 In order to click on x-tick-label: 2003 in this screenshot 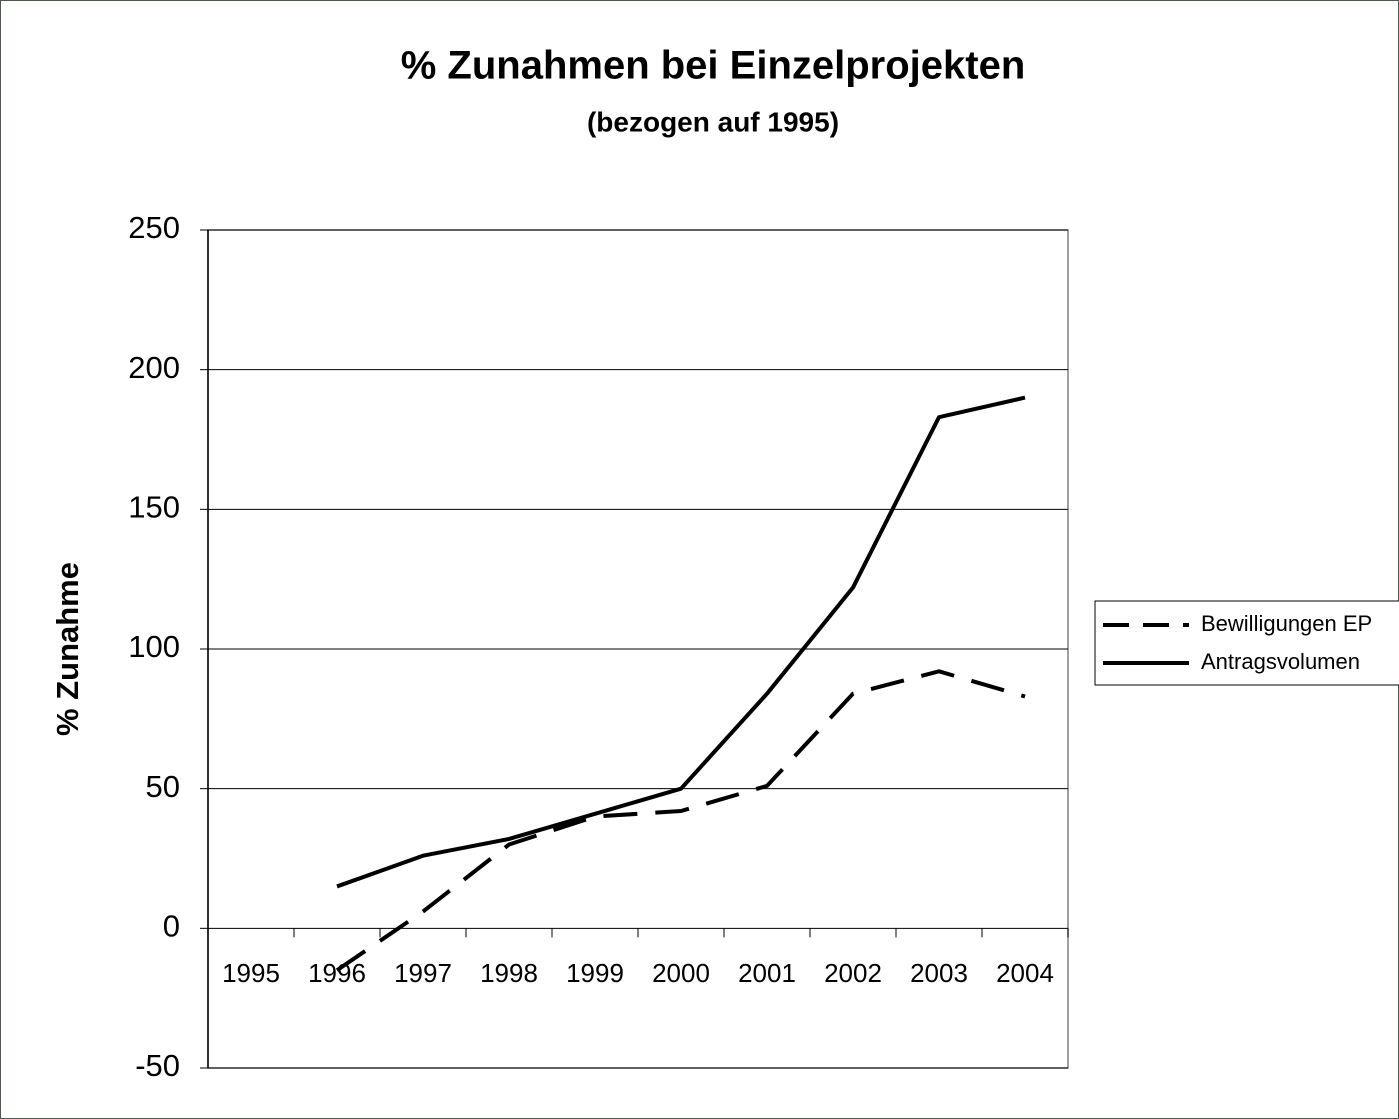, I will do `click(939, 973)`.